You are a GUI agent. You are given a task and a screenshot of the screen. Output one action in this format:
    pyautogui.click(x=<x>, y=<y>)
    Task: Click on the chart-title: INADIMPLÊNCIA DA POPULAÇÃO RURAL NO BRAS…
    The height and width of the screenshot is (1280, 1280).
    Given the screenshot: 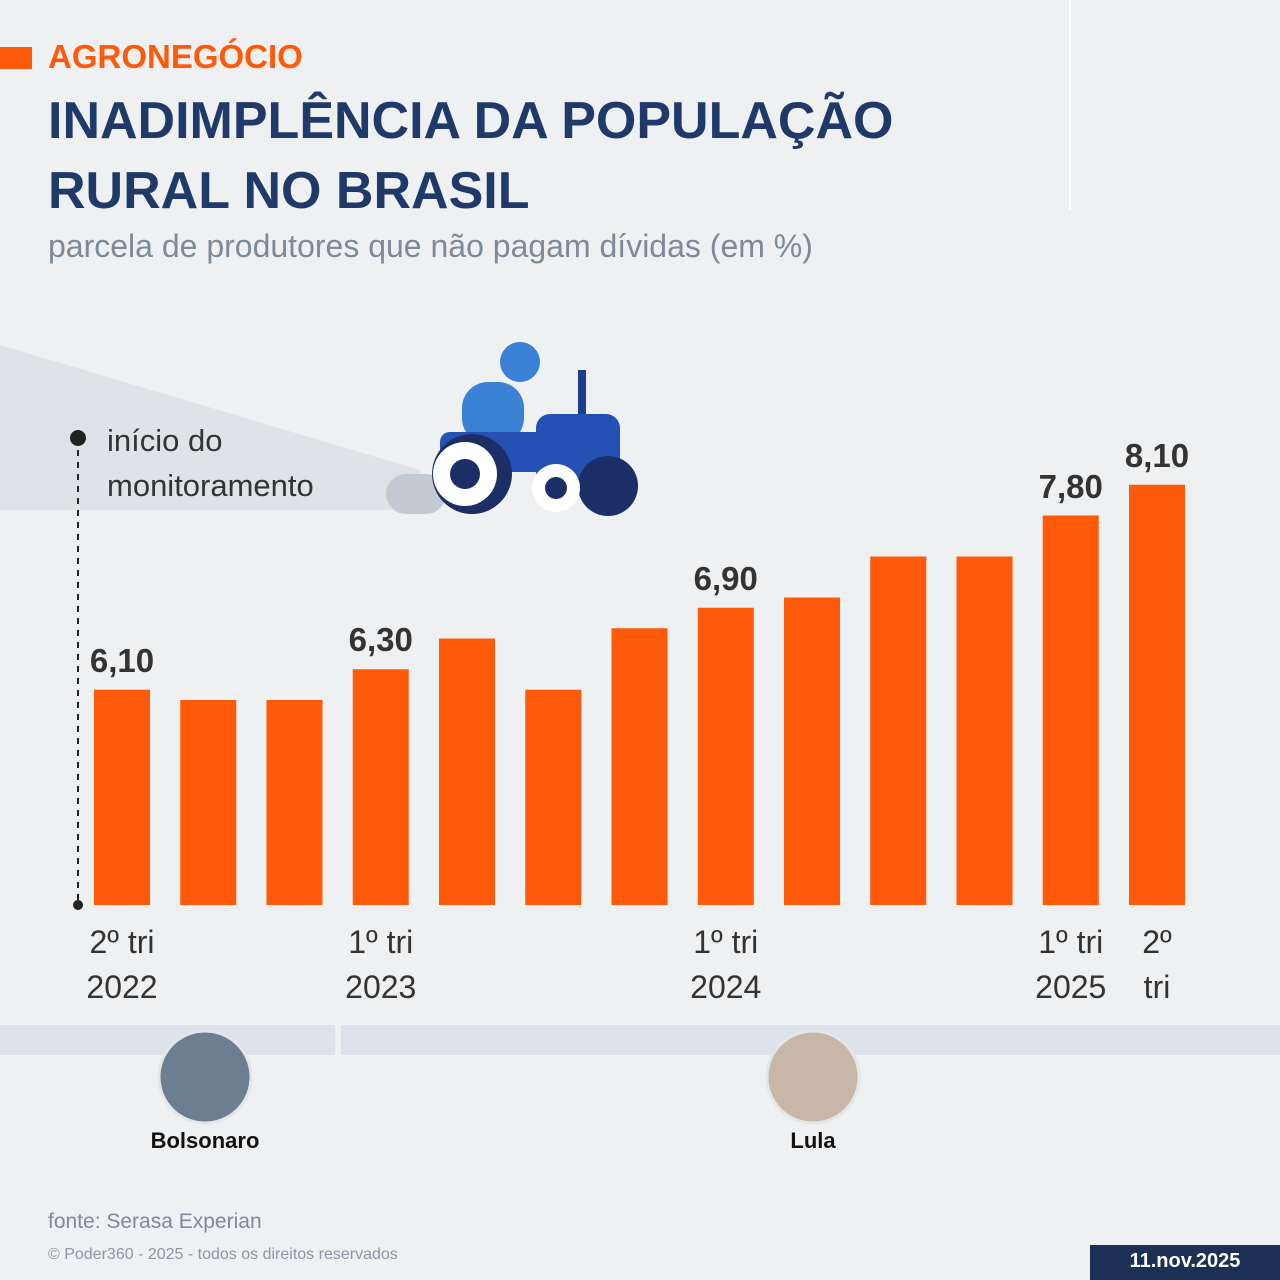 What is the action you would take?
    pyautogui.click(x=471, y=156)
    